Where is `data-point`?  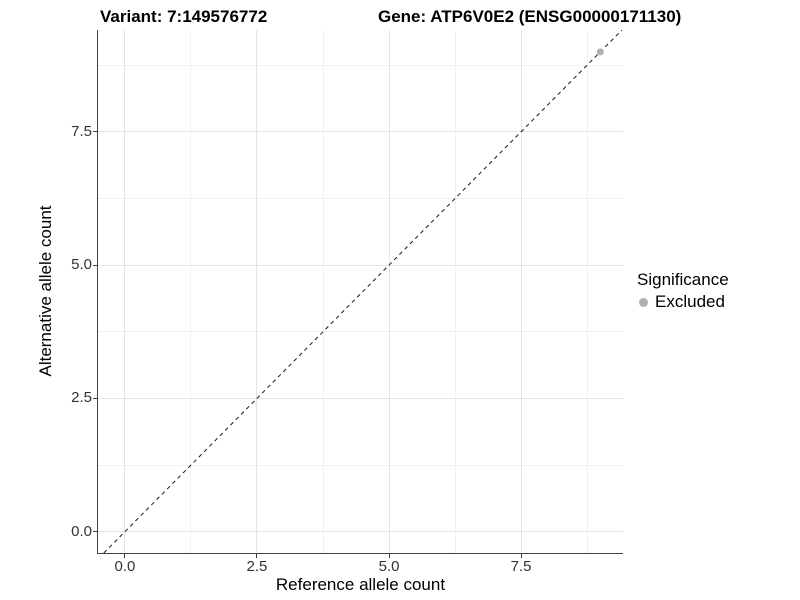 data-point is located at coordinates (600, 52).